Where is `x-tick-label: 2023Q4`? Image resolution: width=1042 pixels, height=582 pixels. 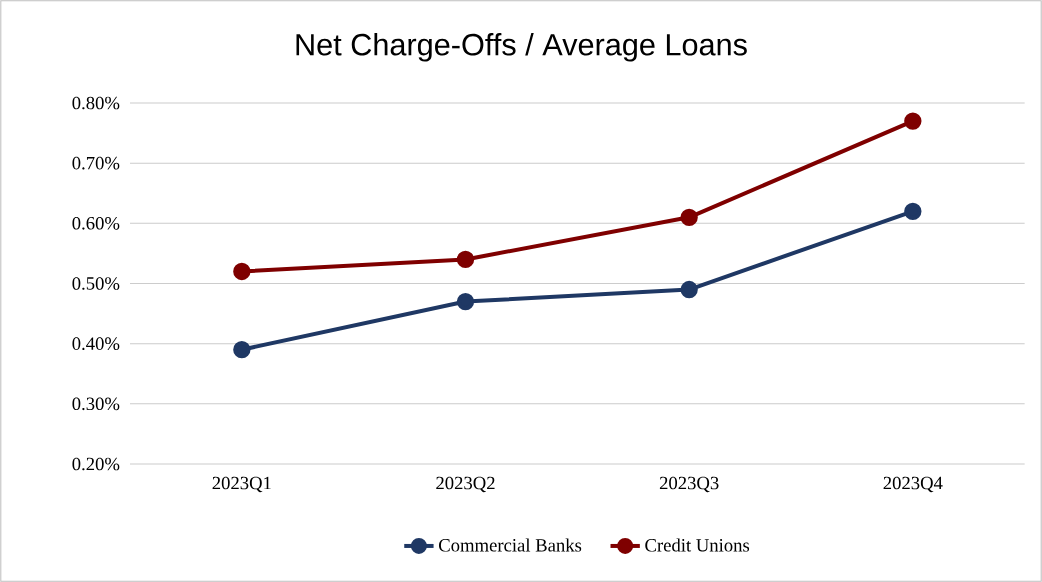 x-tick-label: 2023Q4 is located at coordinates (913, 484).